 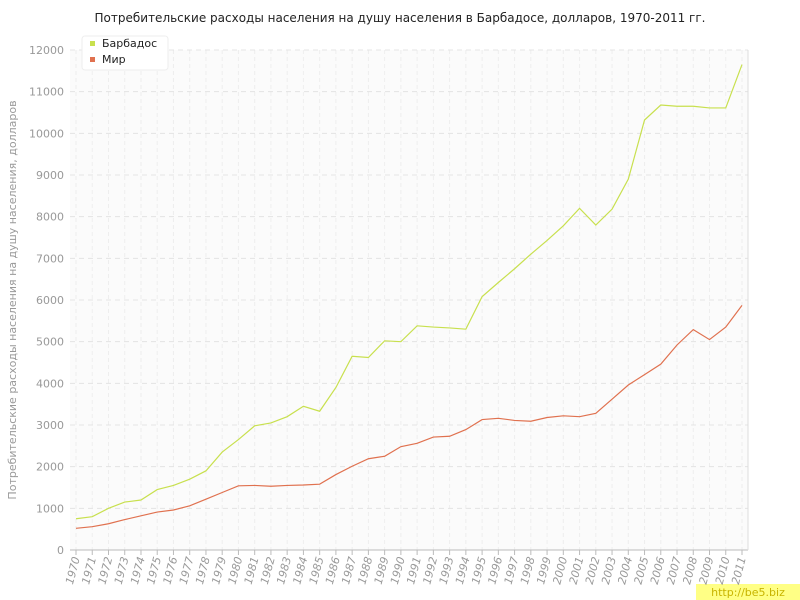 I want to click on y-tick-label: 11000, so click(x=46, y=92).